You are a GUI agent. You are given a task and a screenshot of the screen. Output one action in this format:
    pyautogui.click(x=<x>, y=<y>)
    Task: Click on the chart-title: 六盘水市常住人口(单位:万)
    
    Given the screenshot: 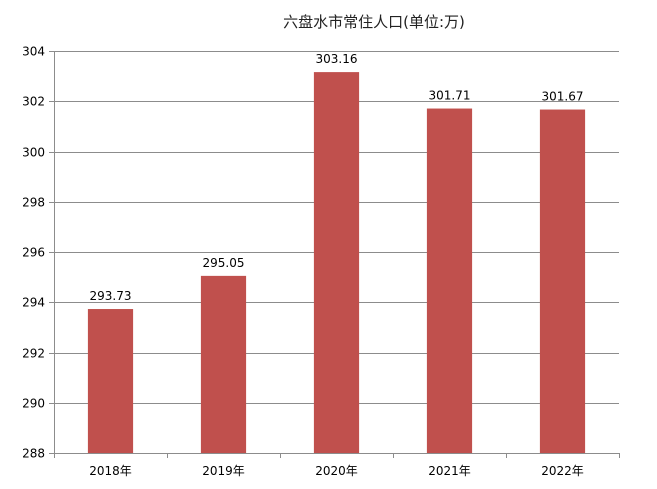 What is the action you would take?
    pyautogui.click(x=374, y=22)
    